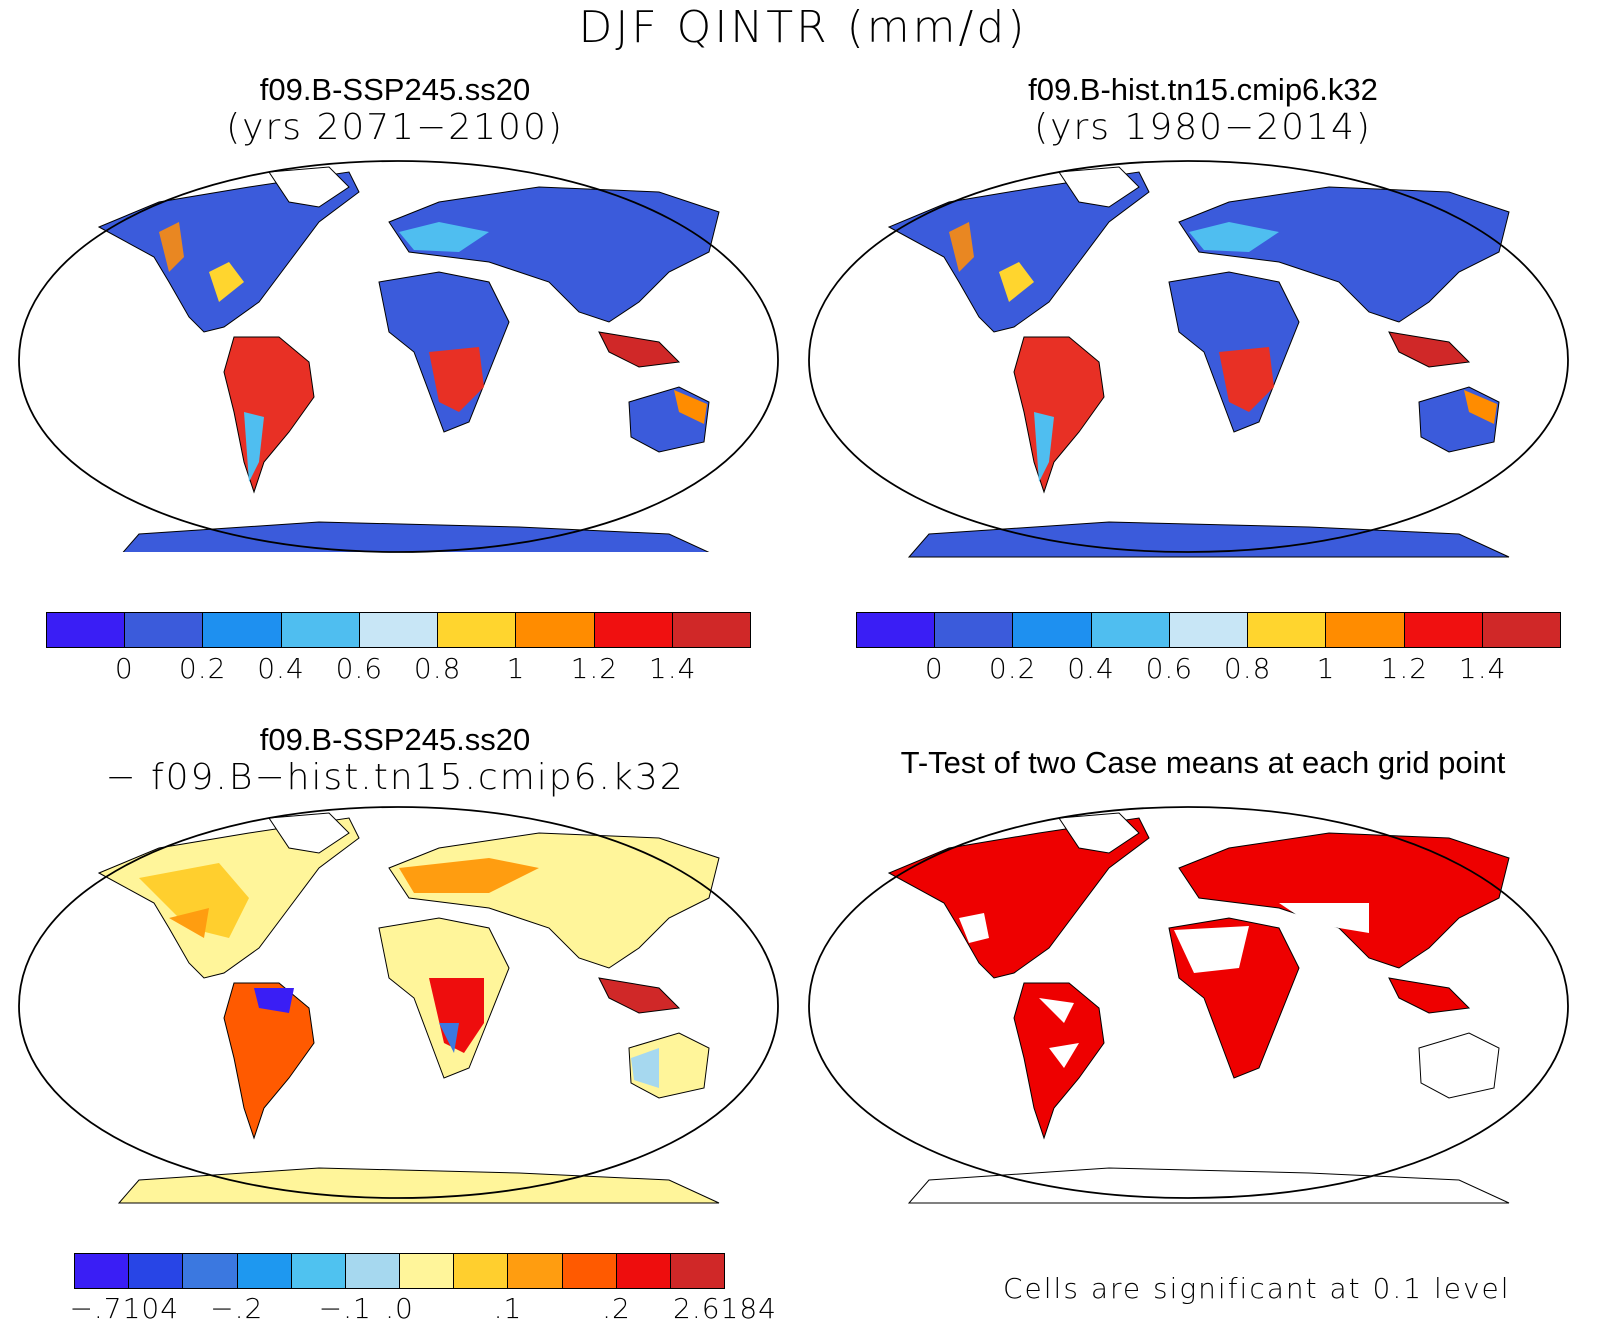  Describe the element at coordinates (398, 672) in the screenshot. I see `colorbar-panel-1-labels: 0 0.2 0.4 0.6 0.8 1 1.2 1.4` at that location.